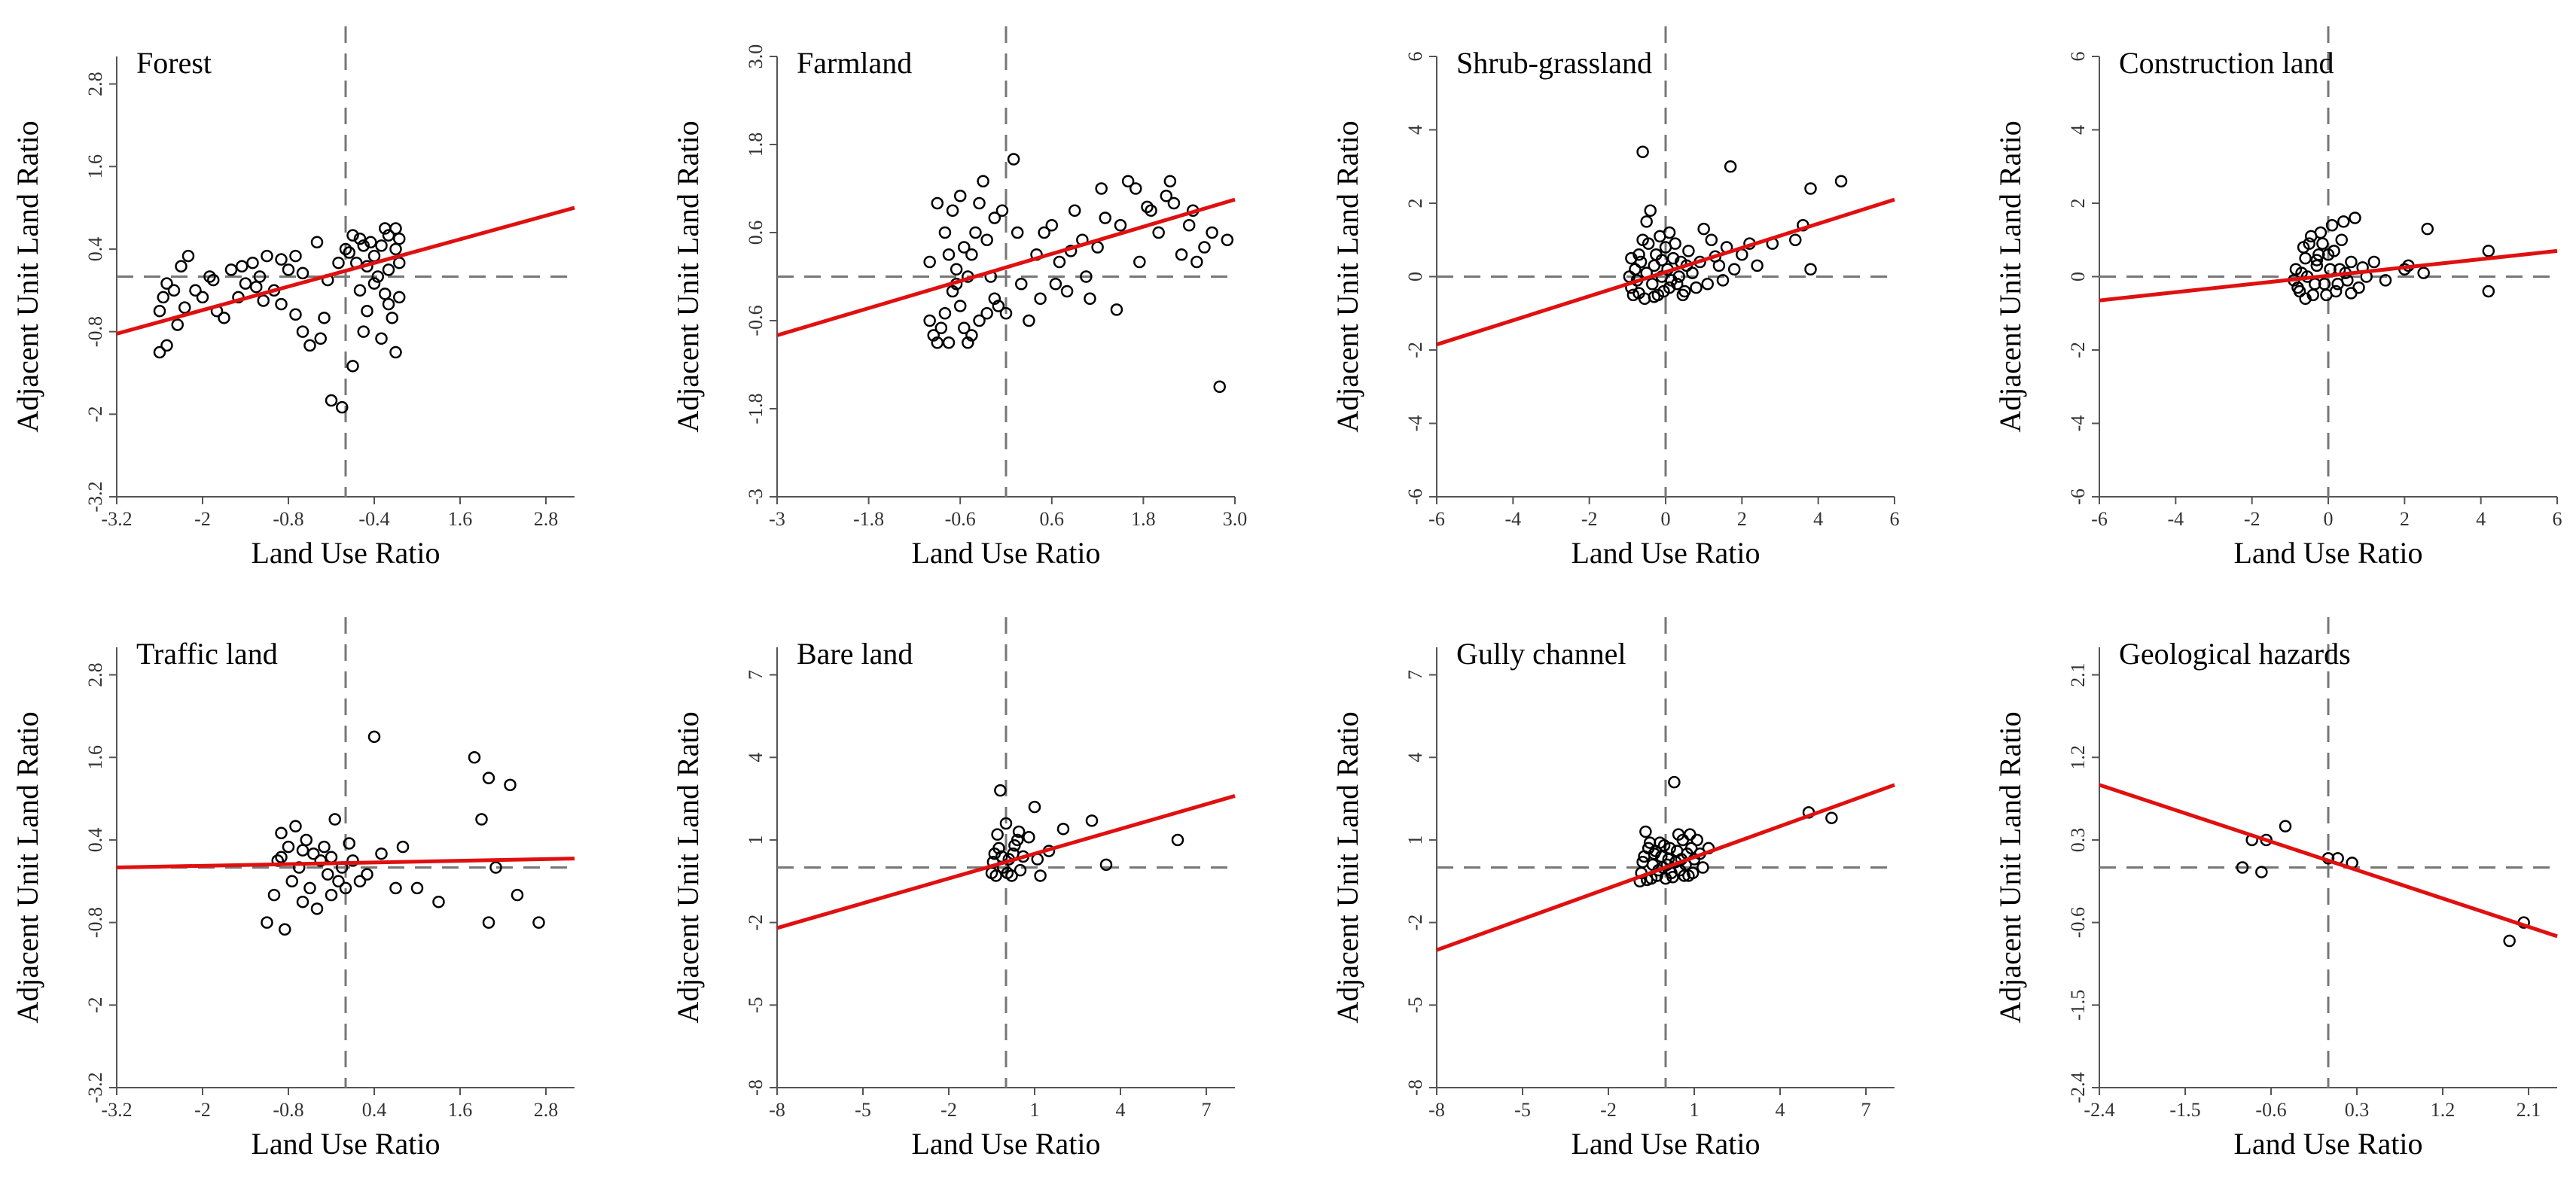 This screenshot has width=2576, height=1190. What do you see at coordinates (95, 674) in the screenshot?
I see `y-tick-label: 2.8` at bounding box center [95, 674].